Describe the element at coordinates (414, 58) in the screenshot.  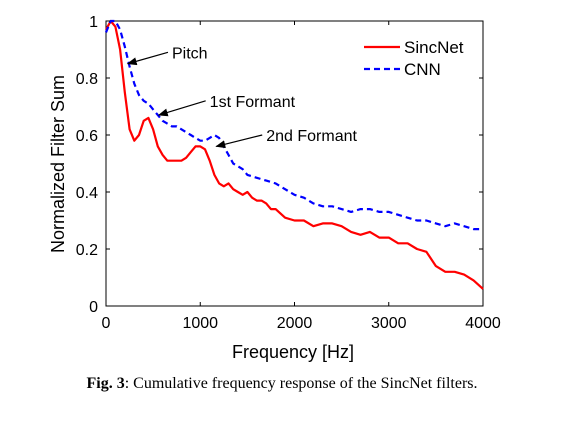
I see `legend: SincNet CNN` at that location.